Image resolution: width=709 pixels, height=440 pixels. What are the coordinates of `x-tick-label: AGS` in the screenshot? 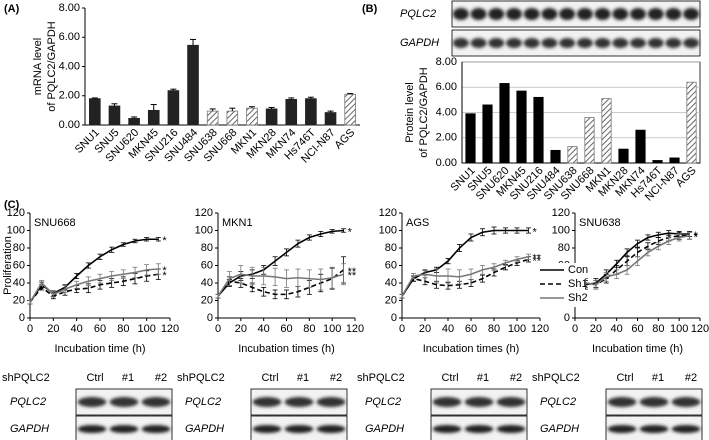 It's located at (686, 177).